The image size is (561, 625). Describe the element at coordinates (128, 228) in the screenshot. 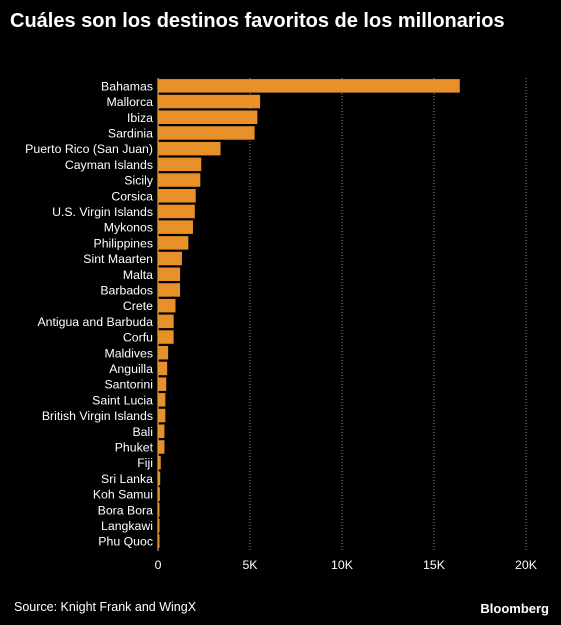

I see `category-label: Mykonos` at that location.